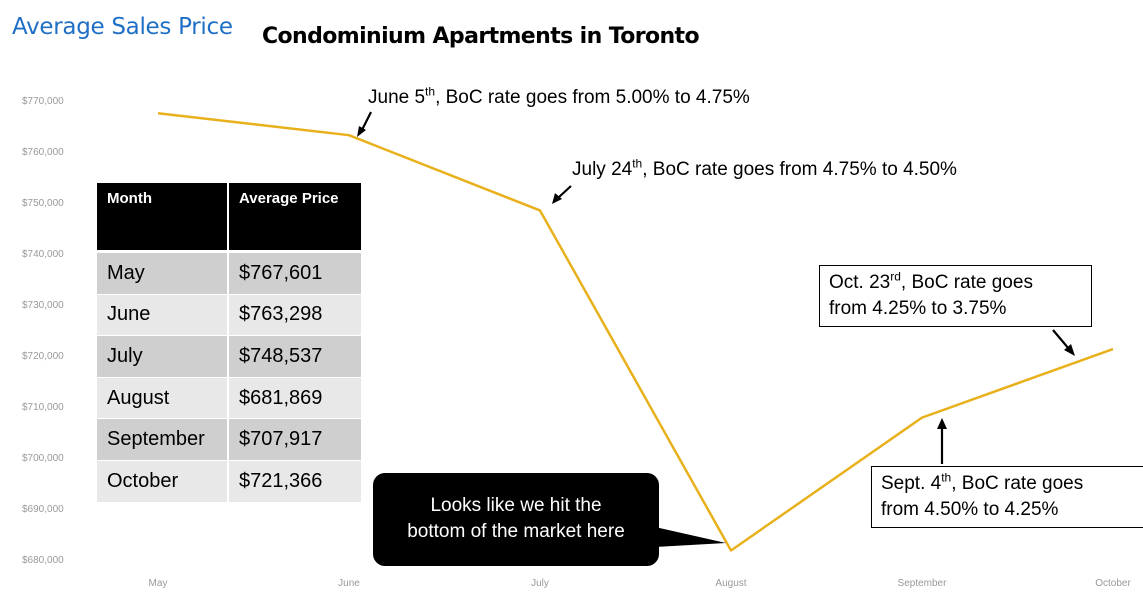 This screenshot has width=1143, height=596. Describe the element at coordinates (295, 440) in the screenshot. I see `cell-price: $707,917` at that location.